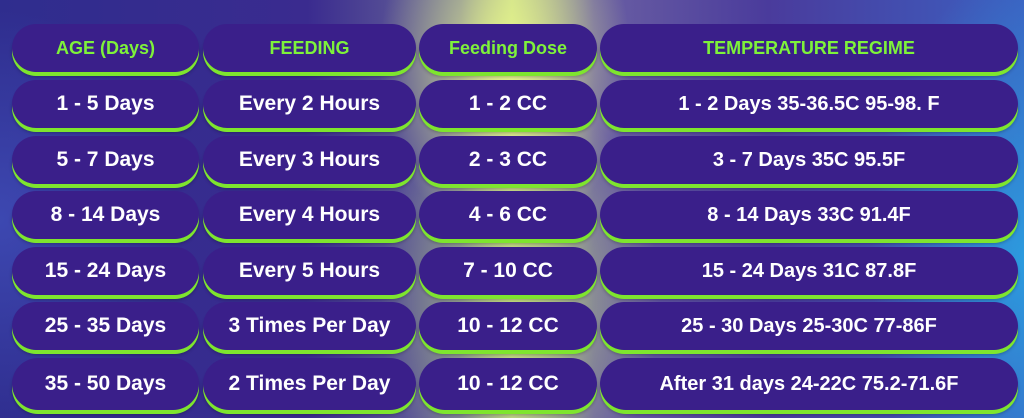 The width and height of the screenshot is (1024, 418). I want to click on cell-age: 1 - 5 Days, so click(105, 104).